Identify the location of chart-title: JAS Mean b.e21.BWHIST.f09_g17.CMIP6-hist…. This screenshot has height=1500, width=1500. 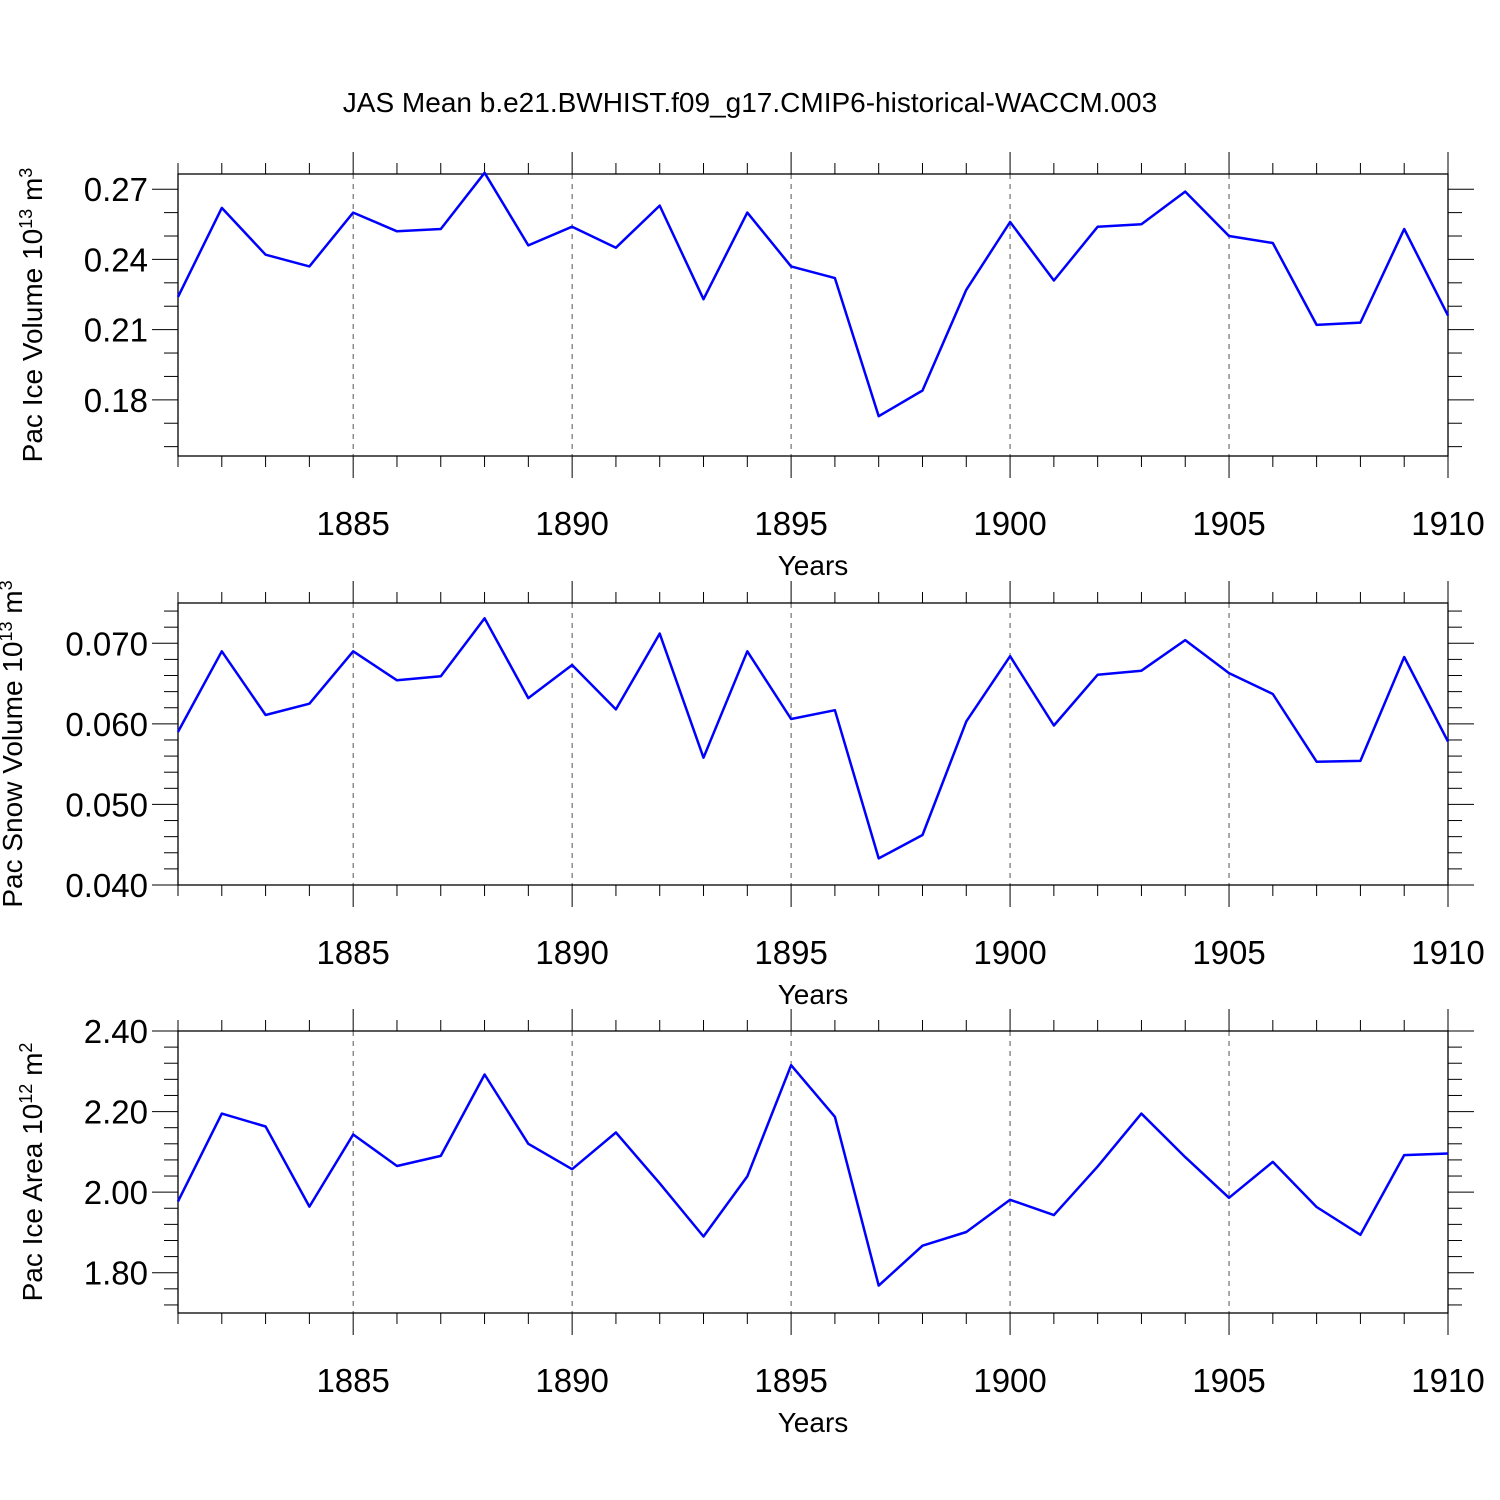
(750, 102).